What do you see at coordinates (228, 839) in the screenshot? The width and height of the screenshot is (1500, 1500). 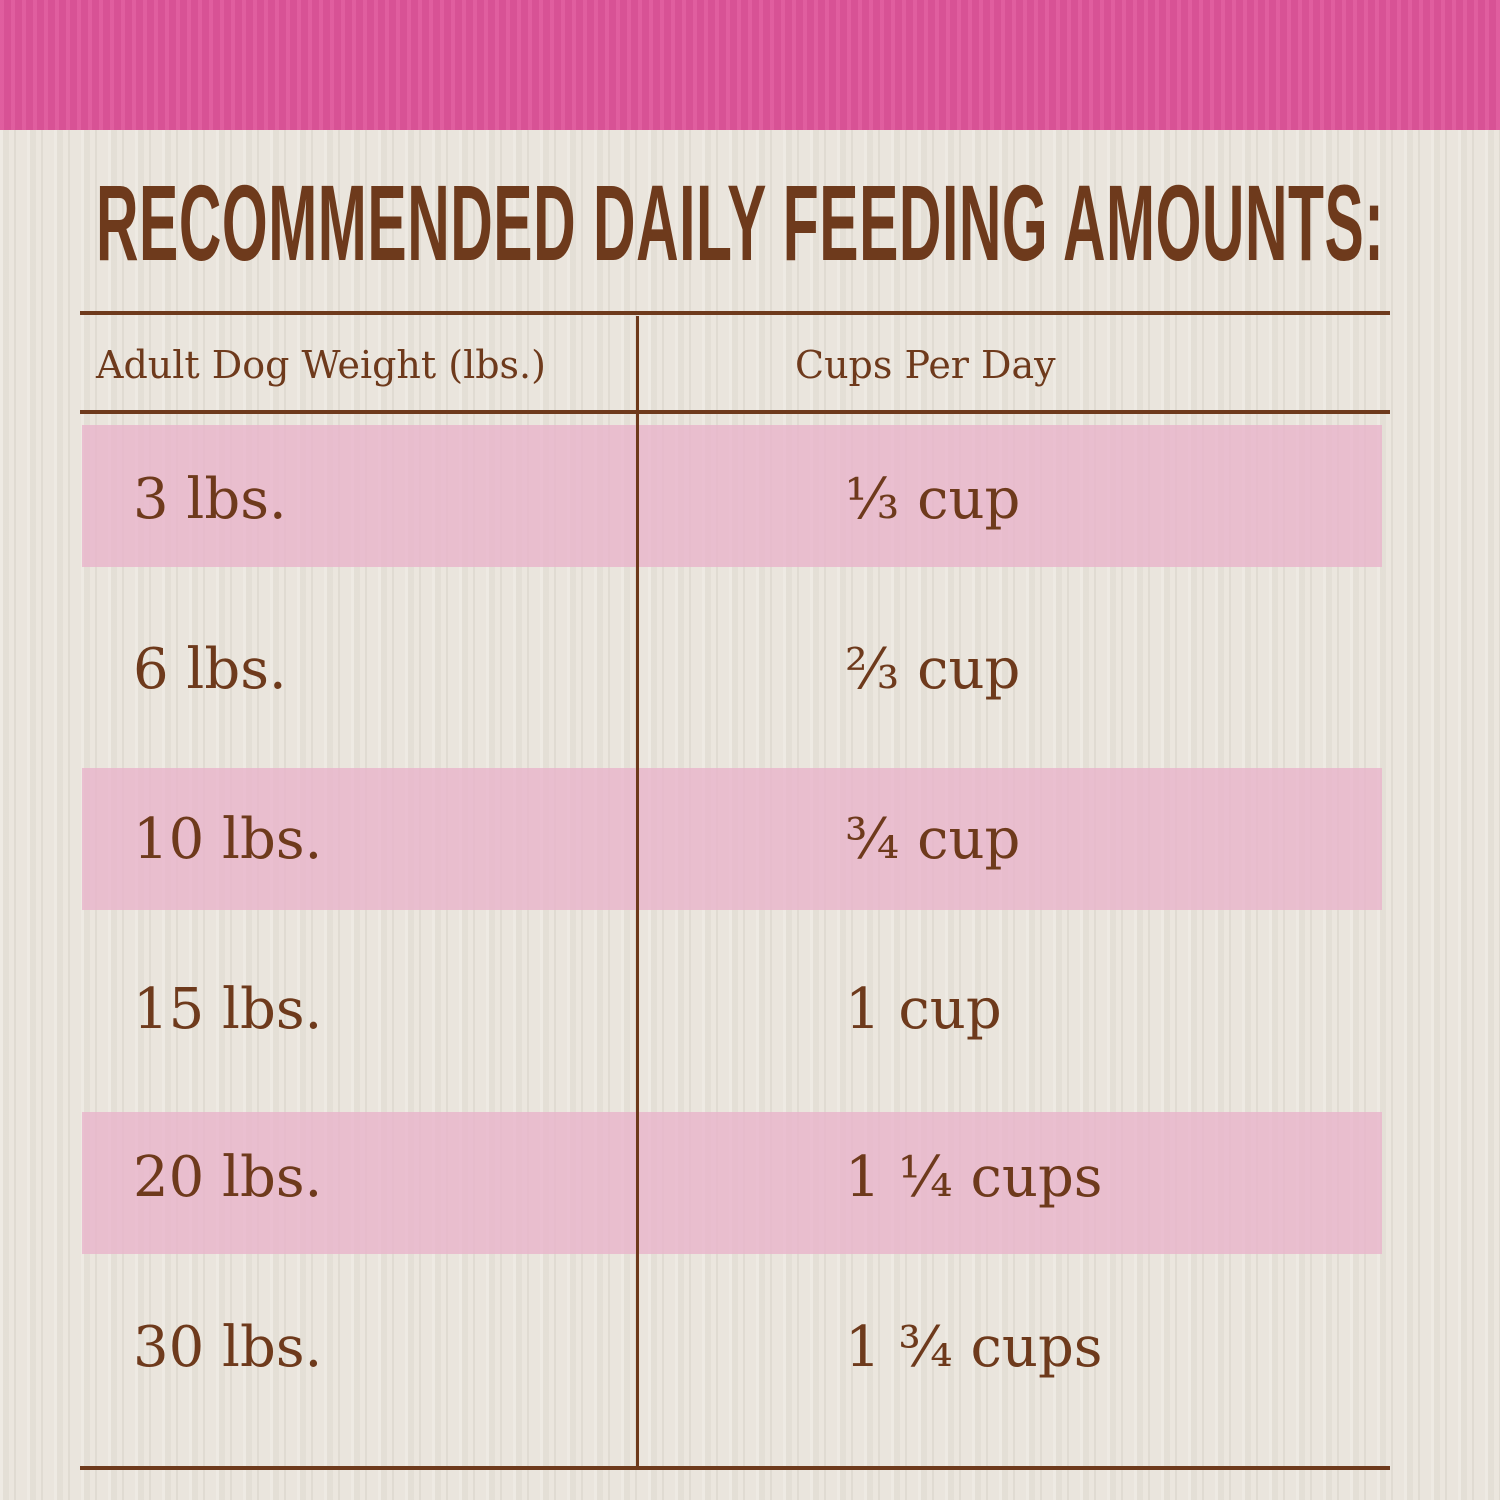 I see `weight-cell: 10 lbs.` at bounding box center [228, 839].